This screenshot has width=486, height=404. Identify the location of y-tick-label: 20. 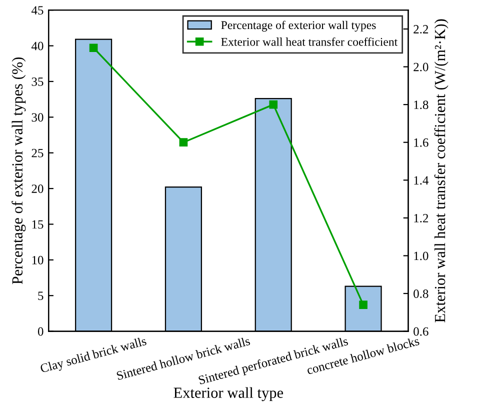
(38, 188).